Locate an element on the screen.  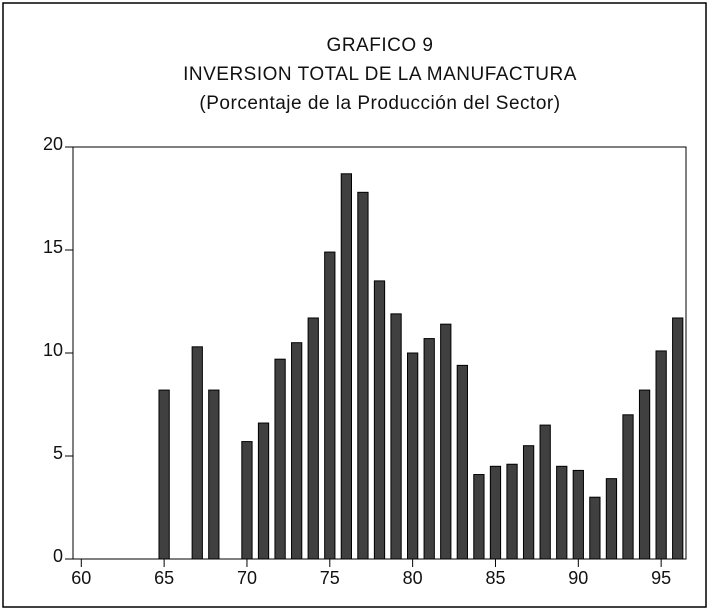
x-tick-label: 65 is located at coordinates (164, 578).